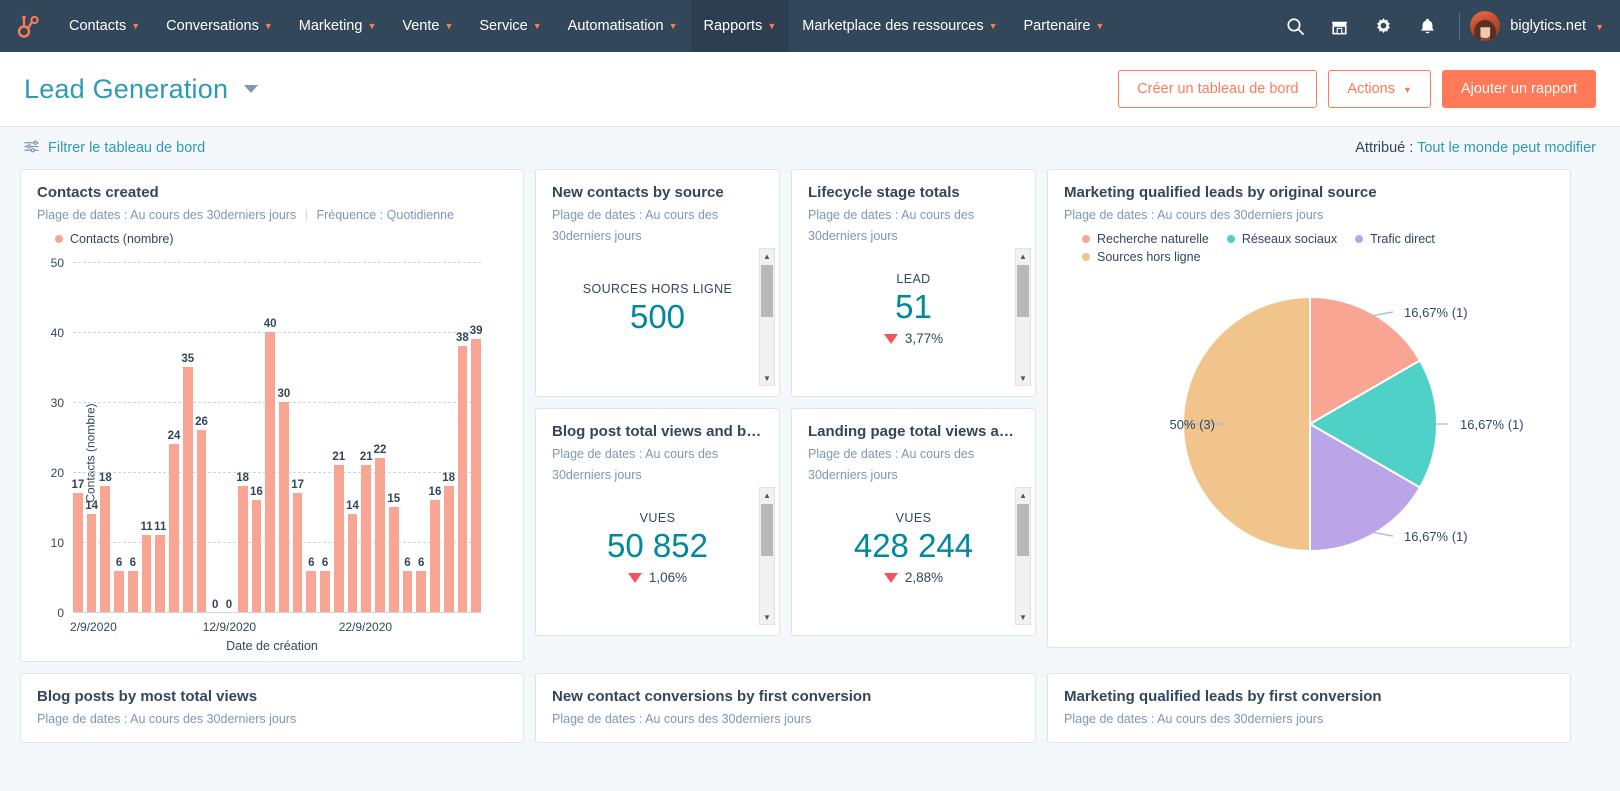 This screenshot has width=1620, height=791. Describe the element at coordinates (1281, 239) in the screenshot. I see `legend-item: Réseaux sociaux` at that location.